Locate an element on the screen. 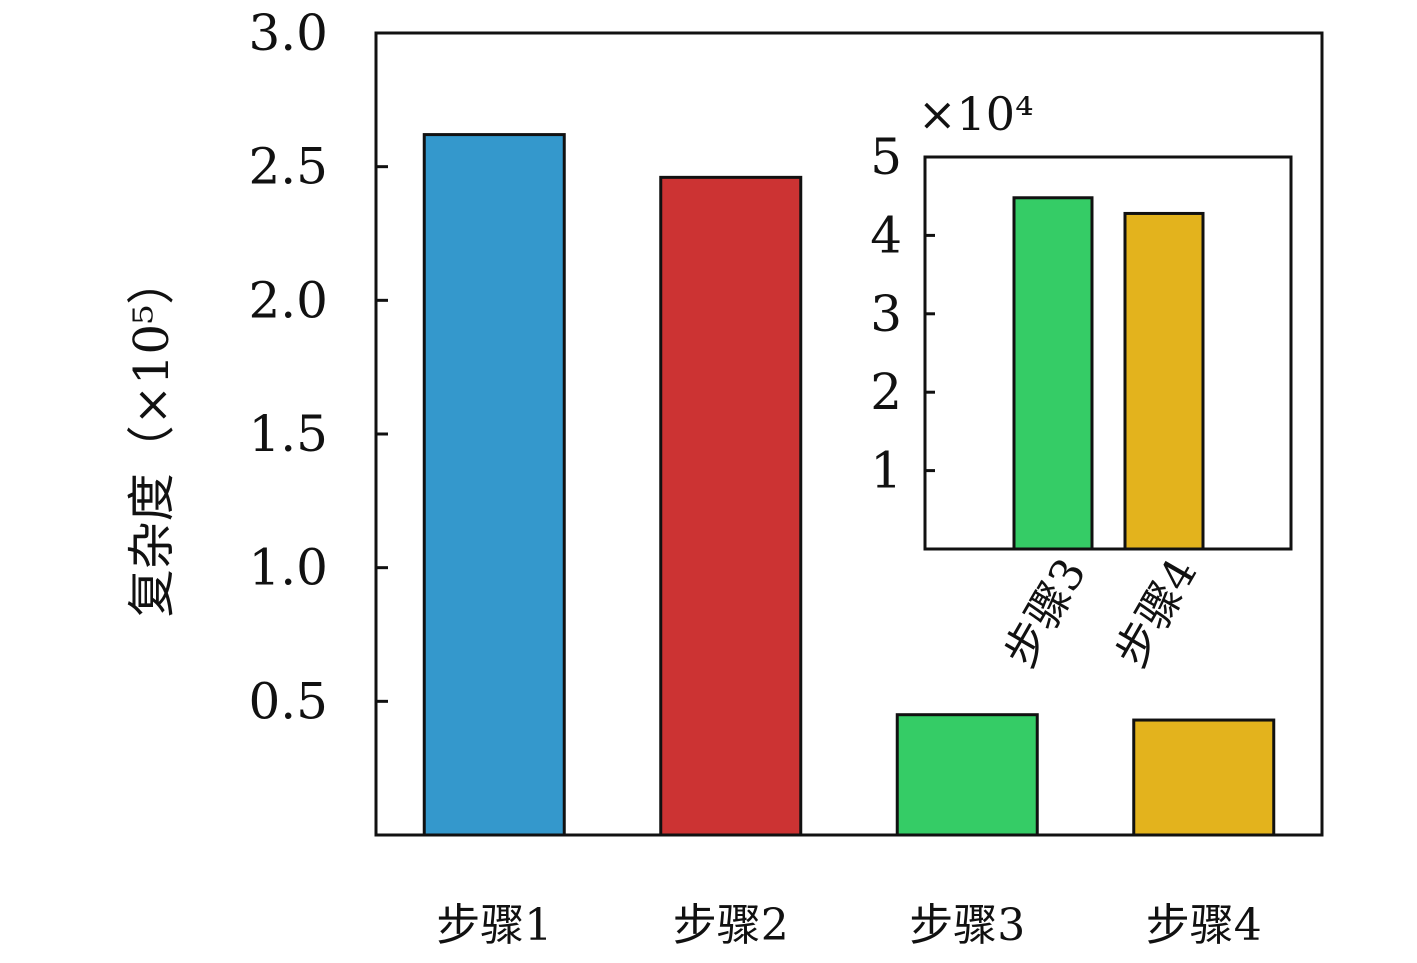  inset-y-tick-label: 5 is located at coordinates (886, 157).